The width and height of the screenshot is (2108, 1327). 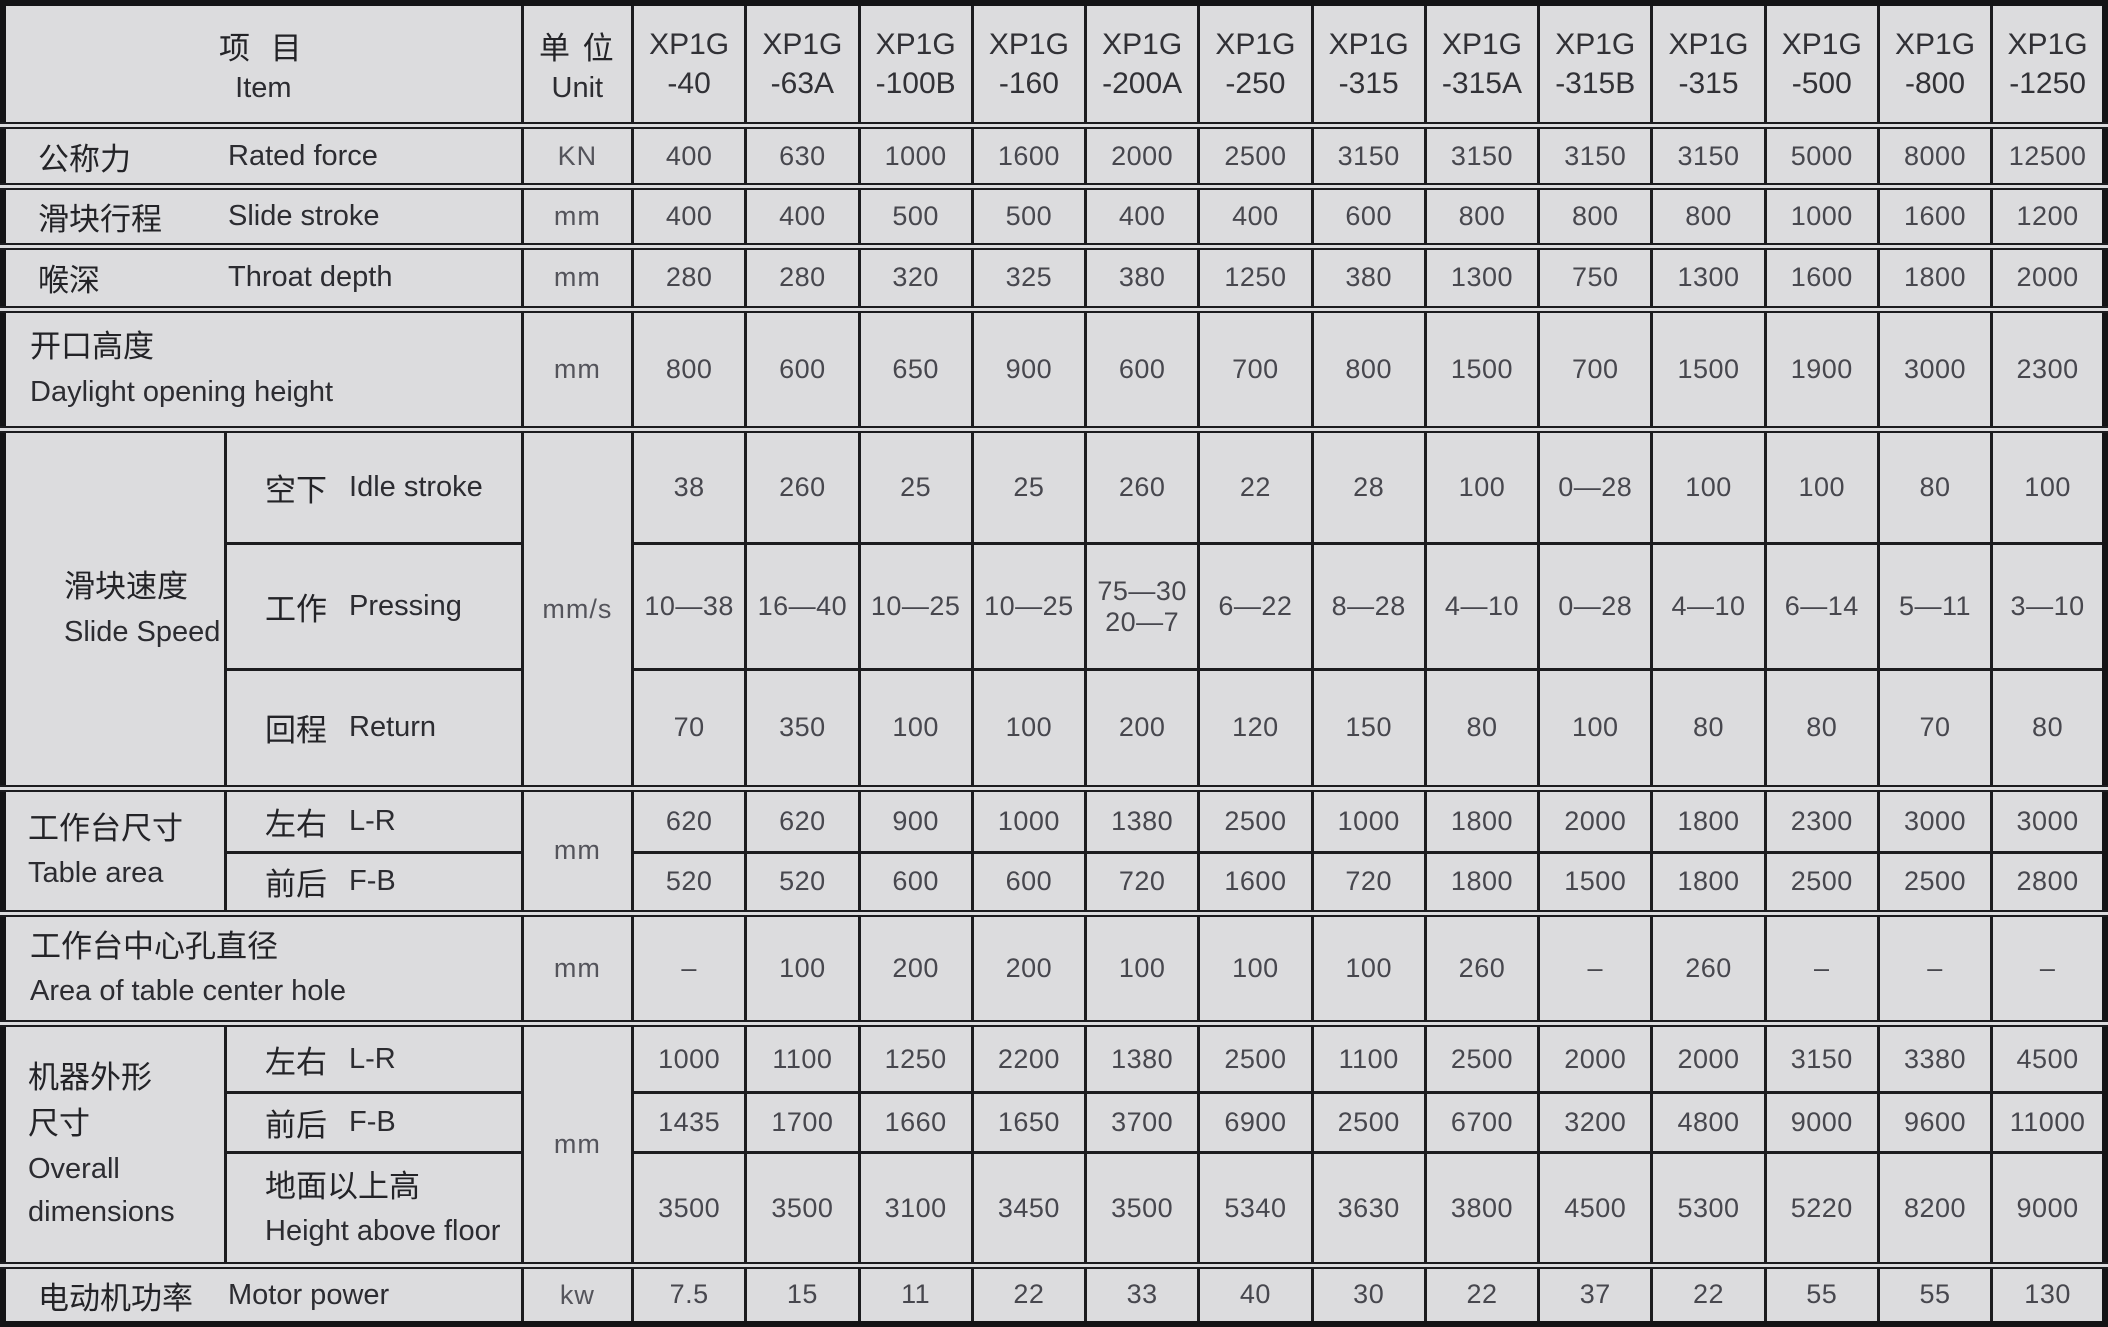 I want to click on value-cell: 1650, so click(x=1029, y=1122).